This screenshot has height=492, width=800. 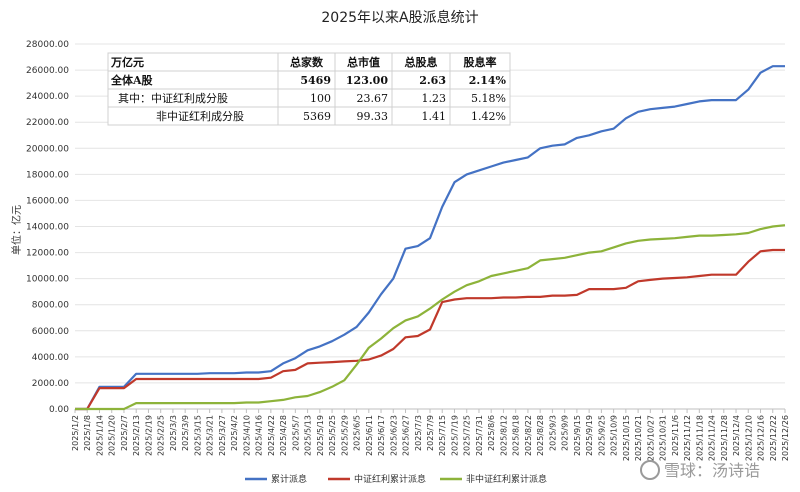 What do you see at coordinates (506, 479) in the screenshot?
I see `legend-label: 非中证红利累计派息` at bounding box center [506, 479].